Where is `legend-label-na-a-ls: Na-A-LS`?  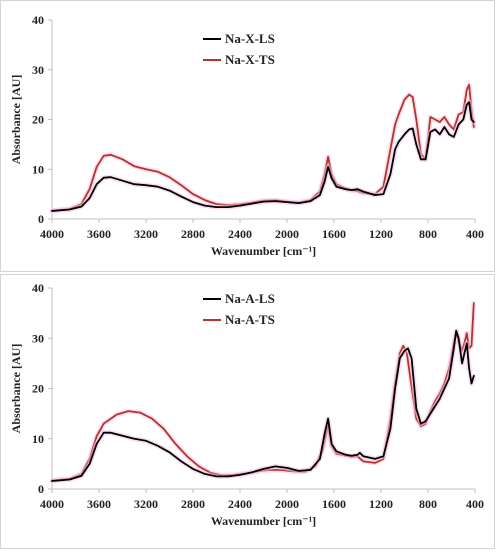 legend-label-na-a-ls: Na-A-LS is located at coordinates (250, 298).